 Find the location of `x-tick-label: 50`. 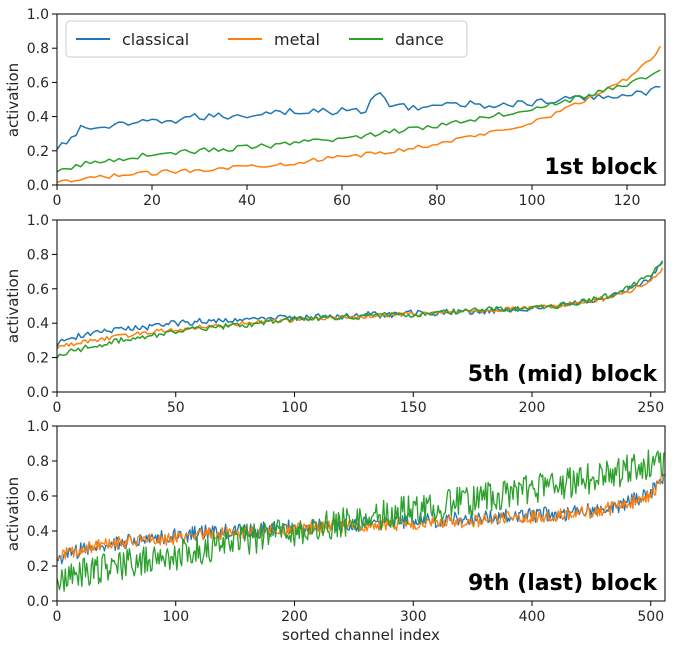

x-tick-label: 50 is located at coordinates (176, 408).